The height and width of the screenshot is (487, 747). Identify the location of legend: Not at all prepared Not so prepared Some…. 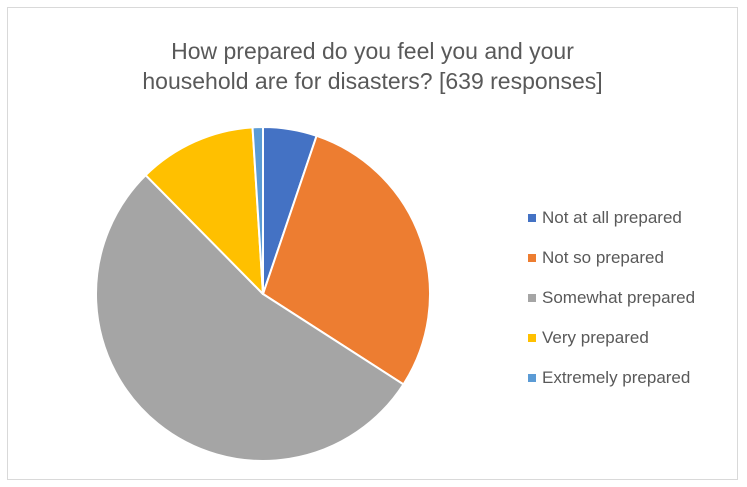
(633, 298).